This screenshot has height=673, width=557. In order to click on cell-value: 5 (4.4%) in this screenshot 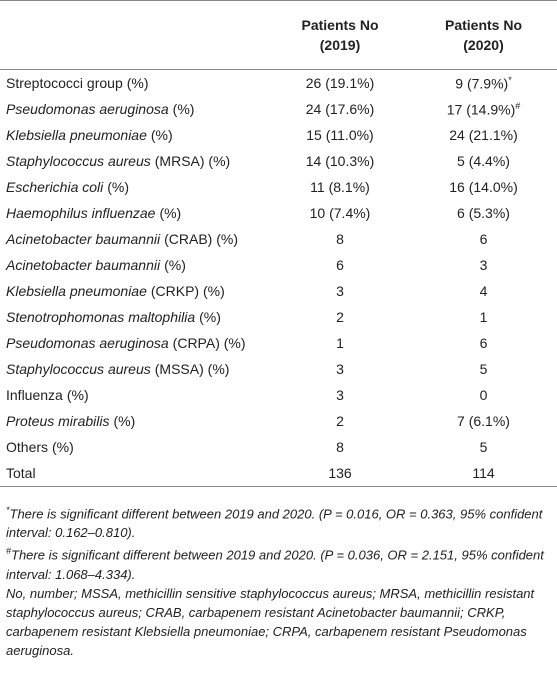, I will do `click(483, 161)`.